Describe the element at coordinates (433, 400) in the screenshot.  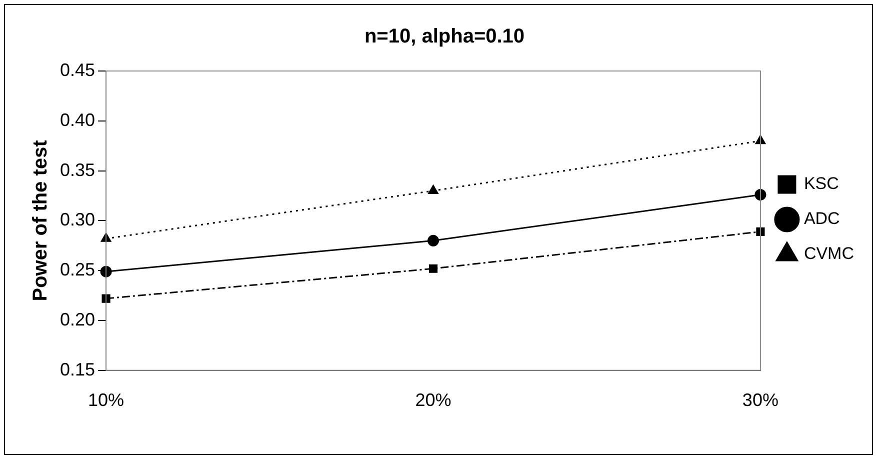
I see `x-tick-label: 20%` at that location.